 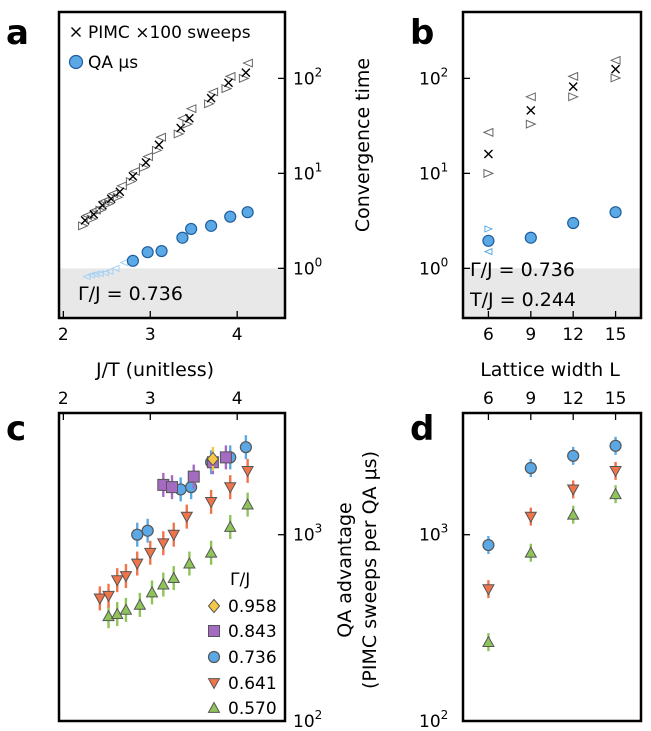 What do you see at coordinates (154, 370) in the screenshot?
I see `a-xlabel: J/T (unitless)` at bounding box center [154, 370].